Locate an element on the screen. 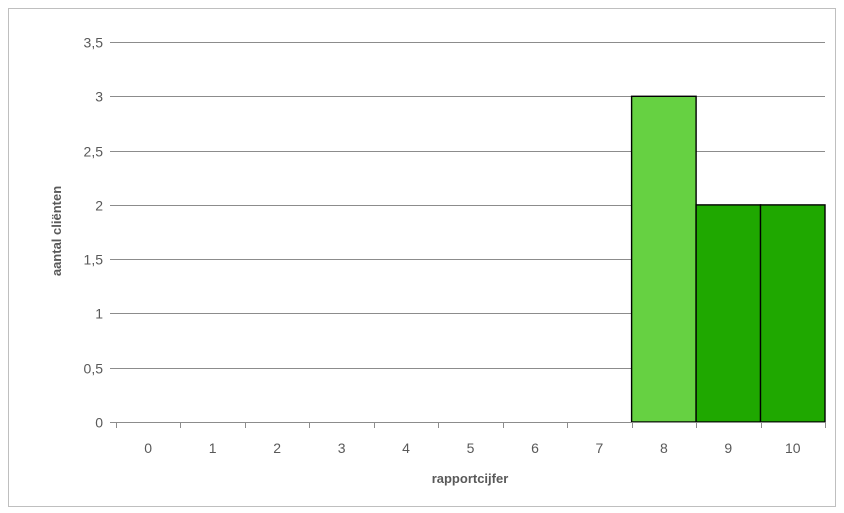 Image resolution: width=844 pixels, height=513 pixels. y-tick-label: 3,5 is located at coordinates (94, 43).